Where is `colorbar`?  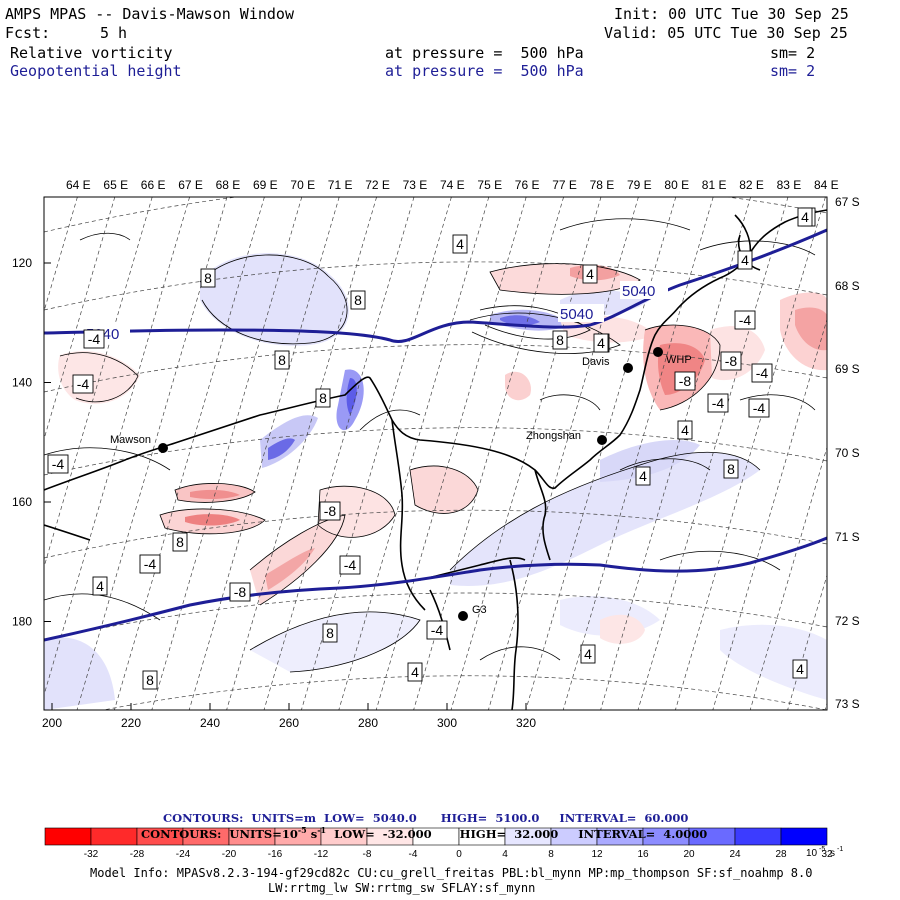 colorbar is located at coordinates (436, 836).